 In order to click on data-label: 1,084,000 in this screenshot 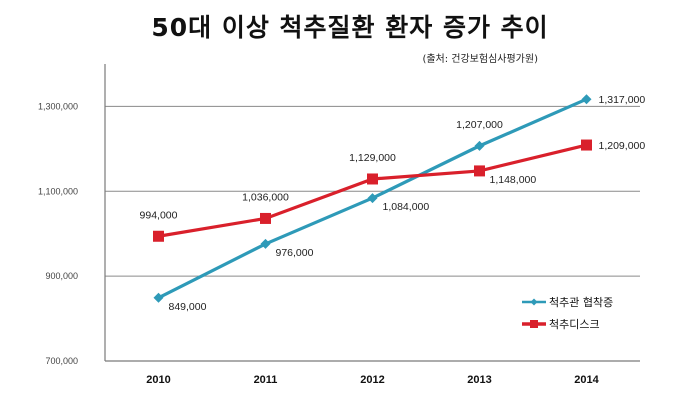, I will do `click(406, 207)`.